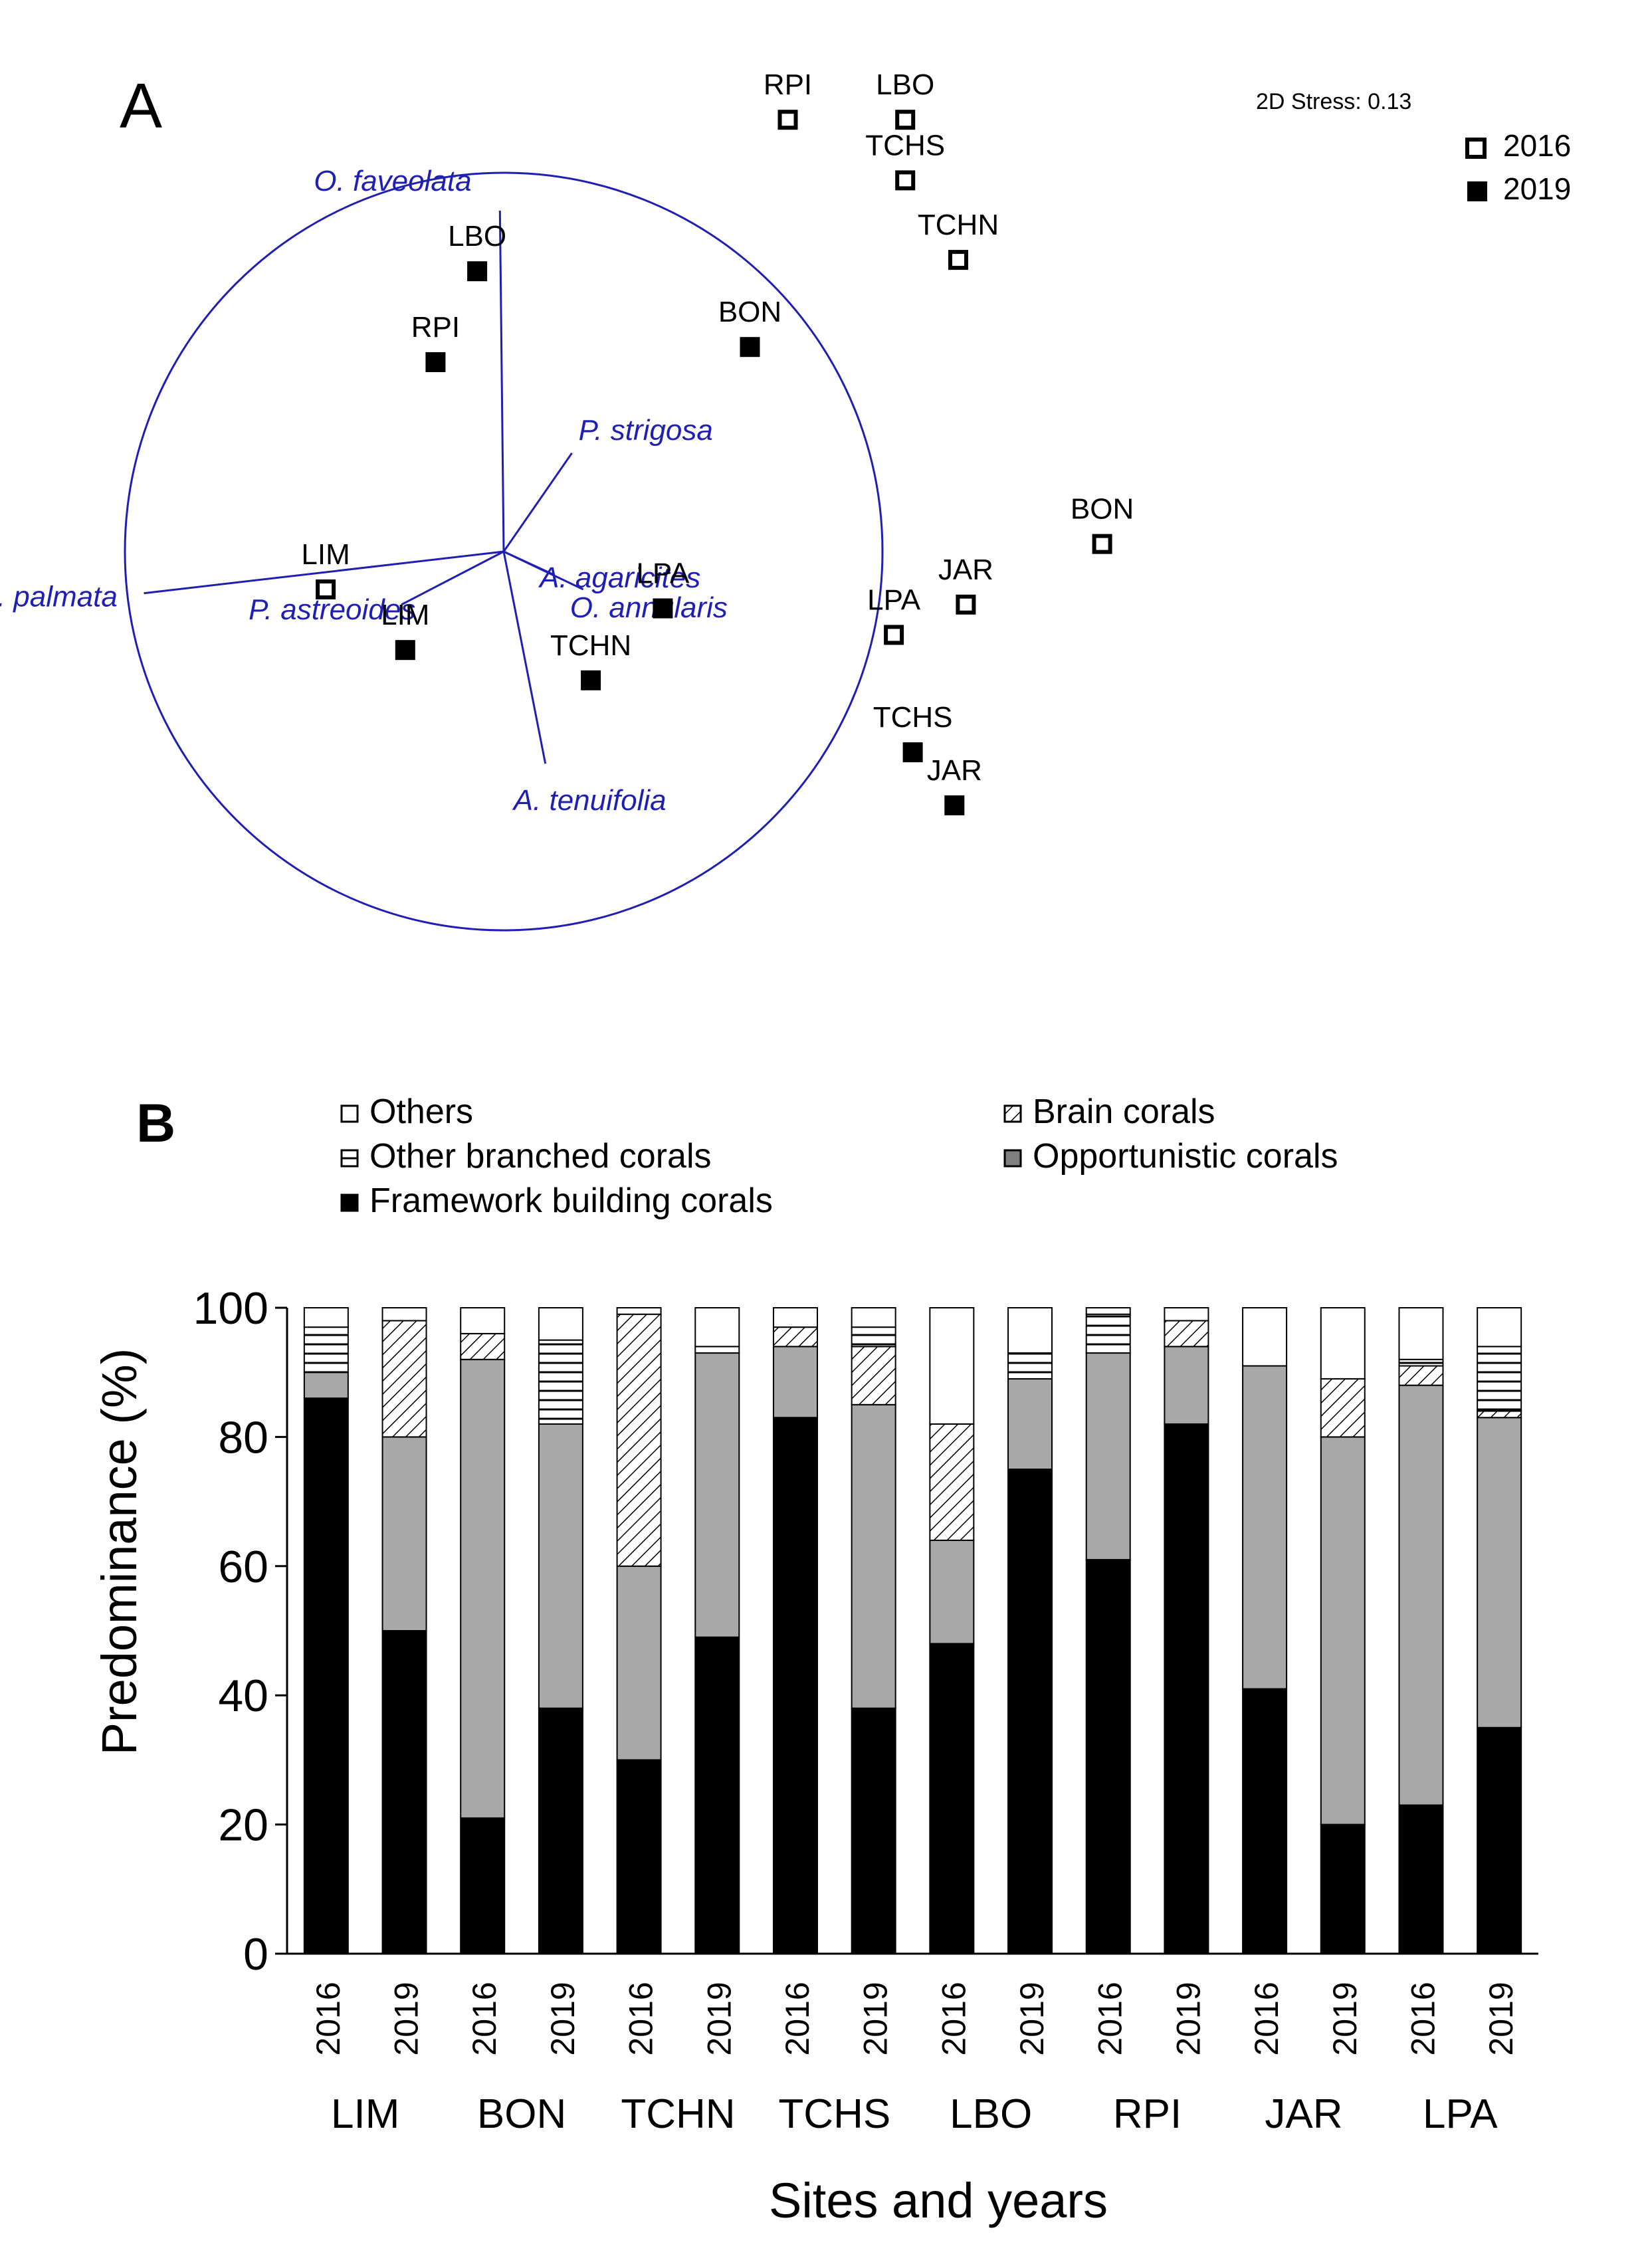 The image size is (1650, 2268). I want to click on bar-lim-2016-other-branched-corals, so click(326, 1350).